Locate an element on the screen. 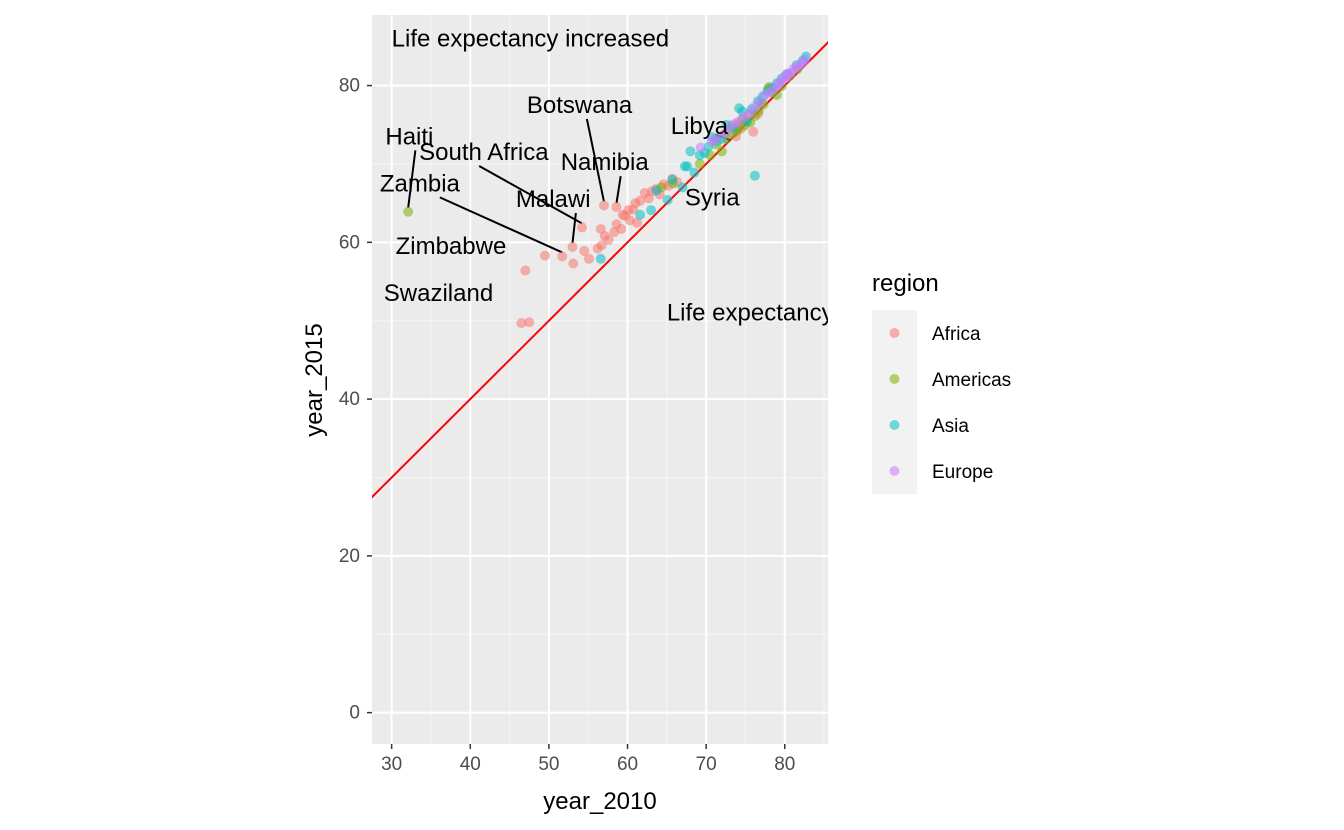  y-tick-label: 20 is located at coordinates (349, 556).